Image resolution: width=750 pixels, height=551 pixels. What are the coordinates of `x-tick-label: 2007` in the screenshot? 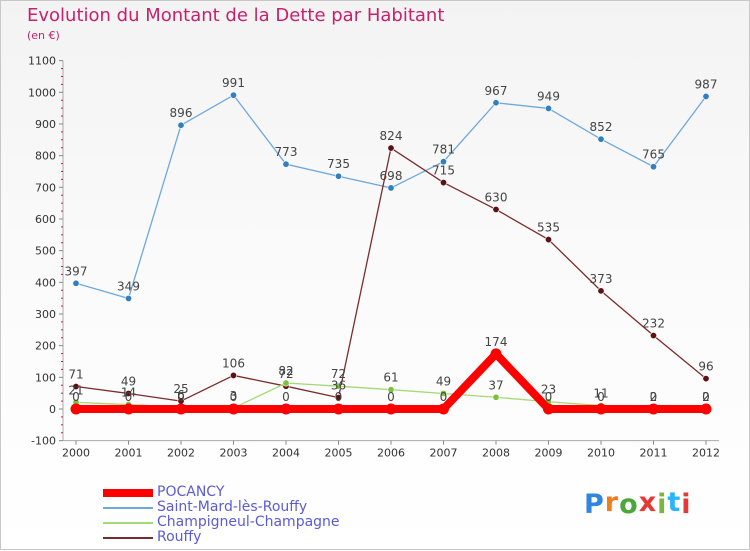 It's located at (444, 453).